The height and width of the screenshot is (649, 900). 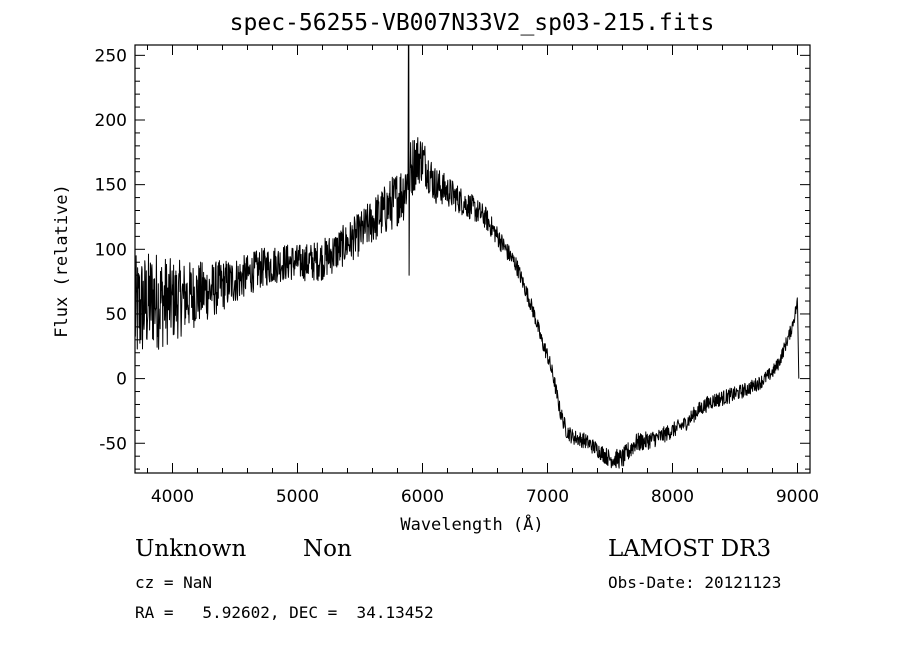 What do you see at coordinates (172, 497) in the screenshot?
I see `x-tick-label: 4000` at bounding box center [172, 497].